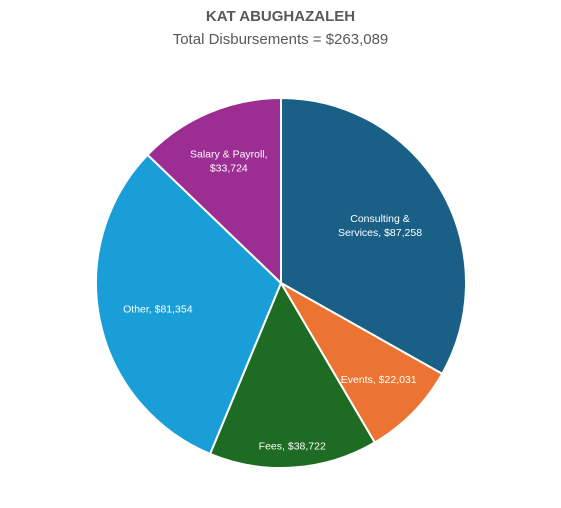 The image size is (561, 508). What do you see at coordinates (280, 39) in the screenshot?
I see `chart-subtitle: Total Disbursements = $263,089` at bounding box center [280, 39].